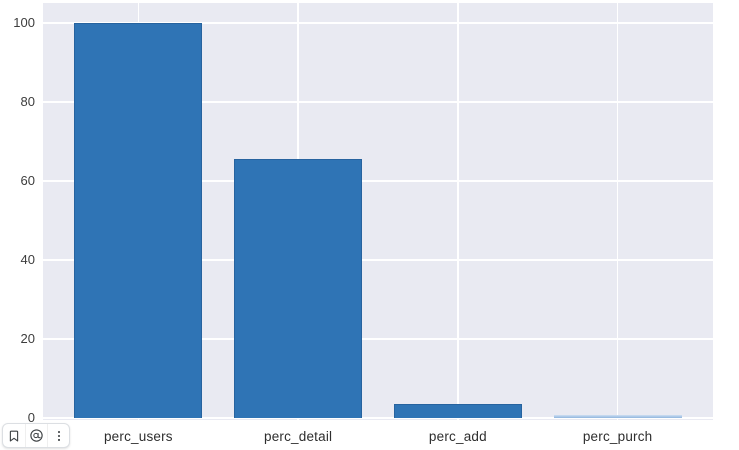  I want to click on bookmark-button, so click(14, 435).